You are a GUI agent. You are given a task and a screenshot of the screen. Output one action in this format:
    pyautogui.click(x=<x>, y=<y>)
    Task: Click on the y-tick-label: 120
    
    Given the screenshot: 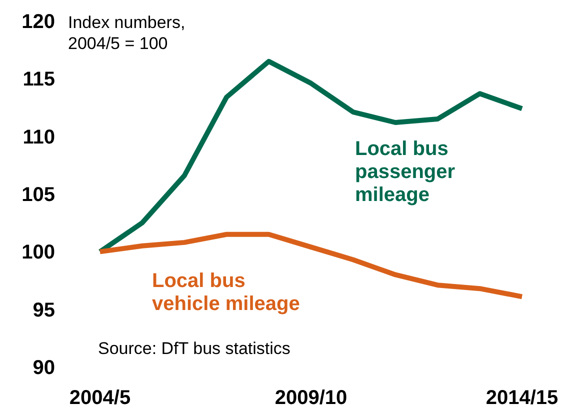 What is the action you would take?
    pyautogui.click(x=38, y=22)
    